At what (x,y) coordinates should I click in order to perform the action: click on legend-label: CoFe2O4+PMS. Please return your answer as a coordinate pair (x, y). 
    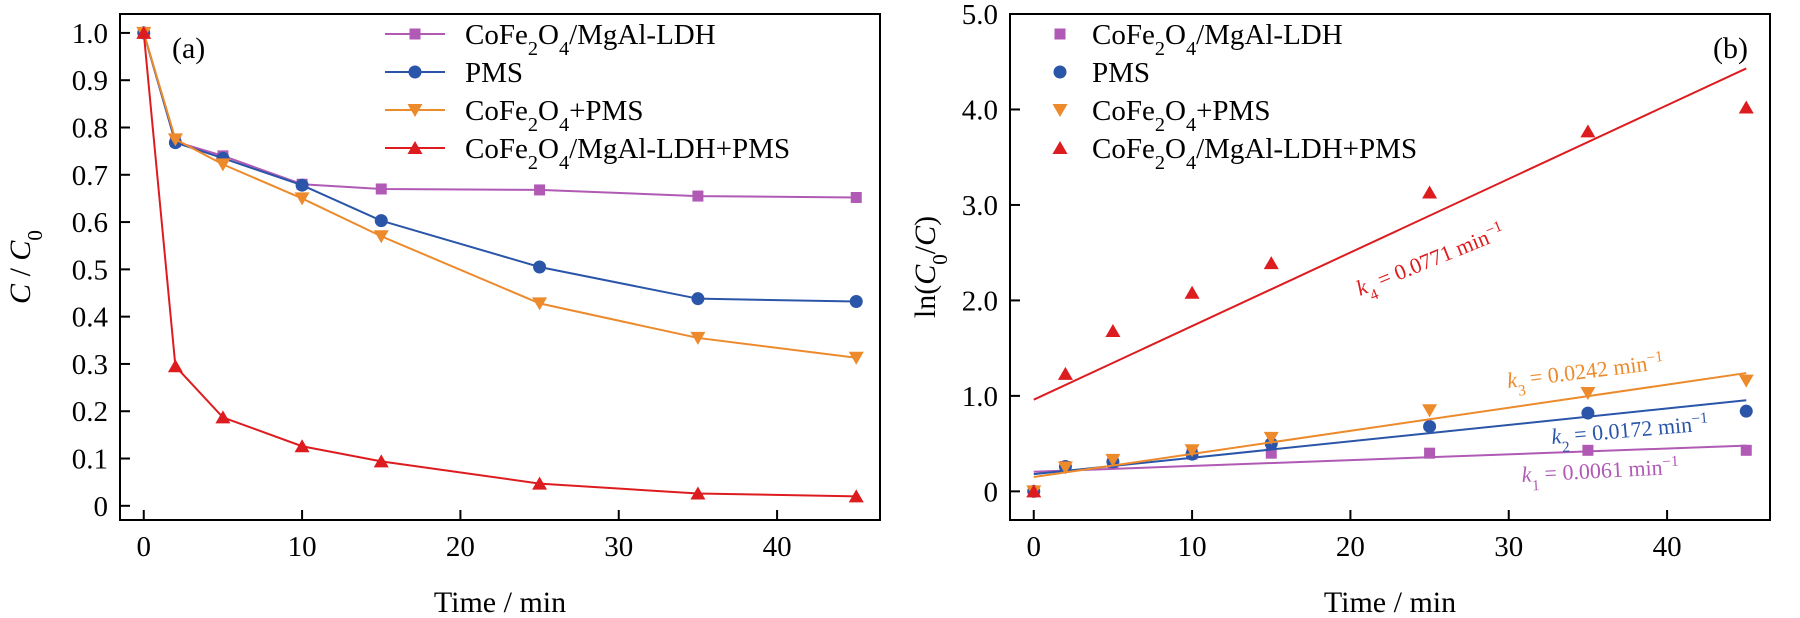
    Looking at the image, I should click on (554, 115).